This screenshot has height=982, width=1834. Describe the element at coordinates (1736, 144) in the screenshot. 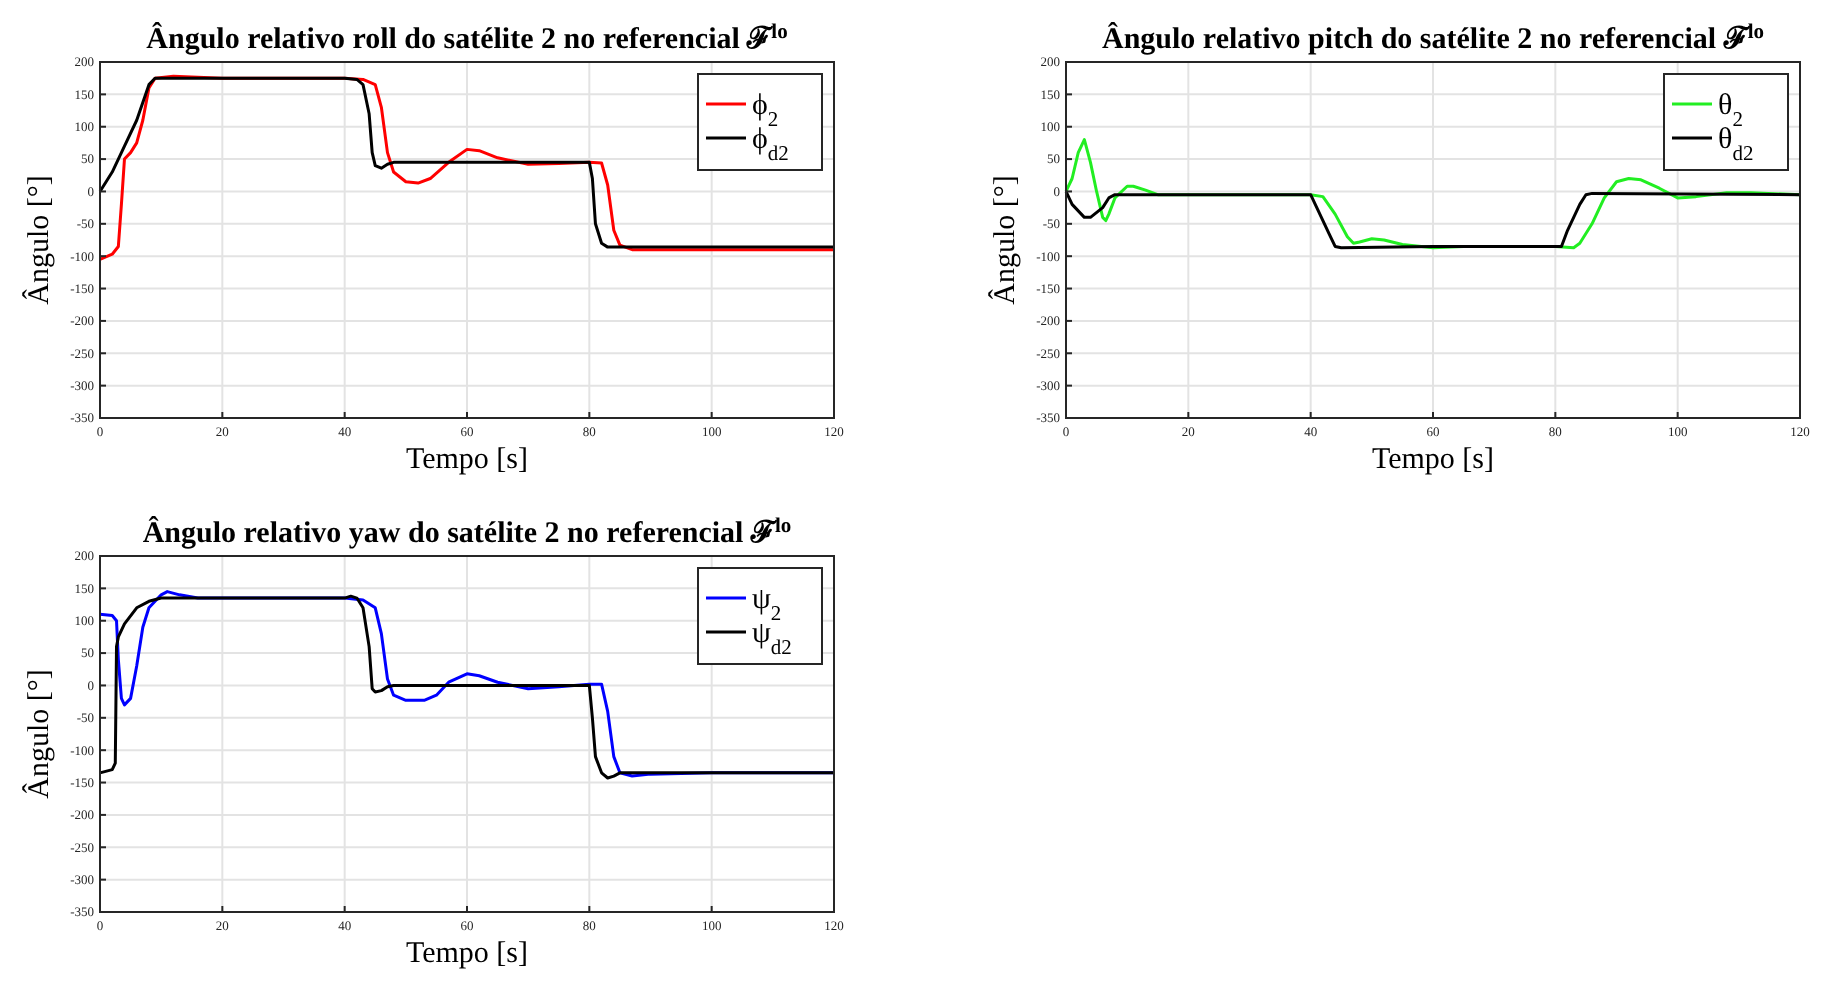

I see `legend-label: θ$_{d2}$` at that location.